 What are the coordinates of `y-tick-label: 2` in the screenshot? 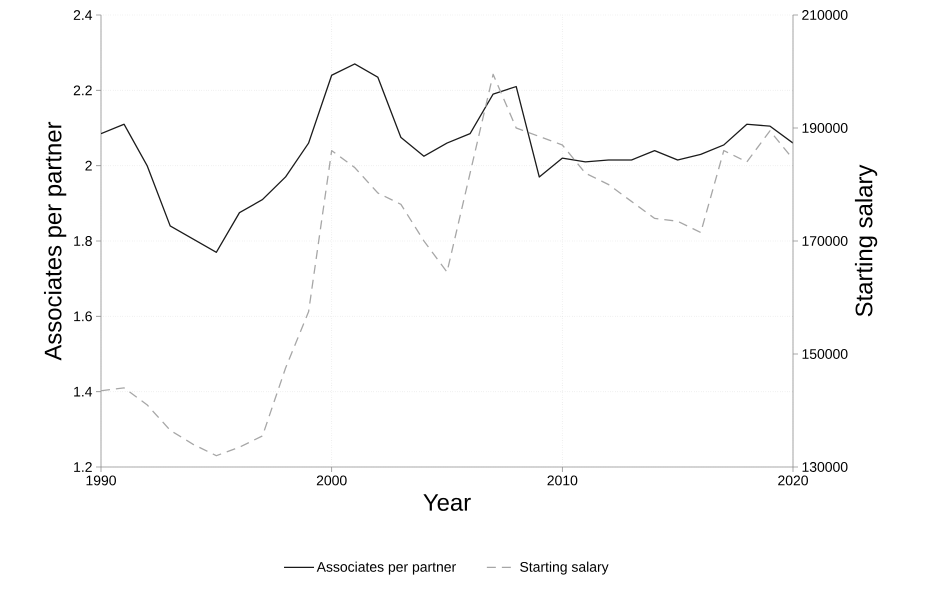 It's located at (88, 165).